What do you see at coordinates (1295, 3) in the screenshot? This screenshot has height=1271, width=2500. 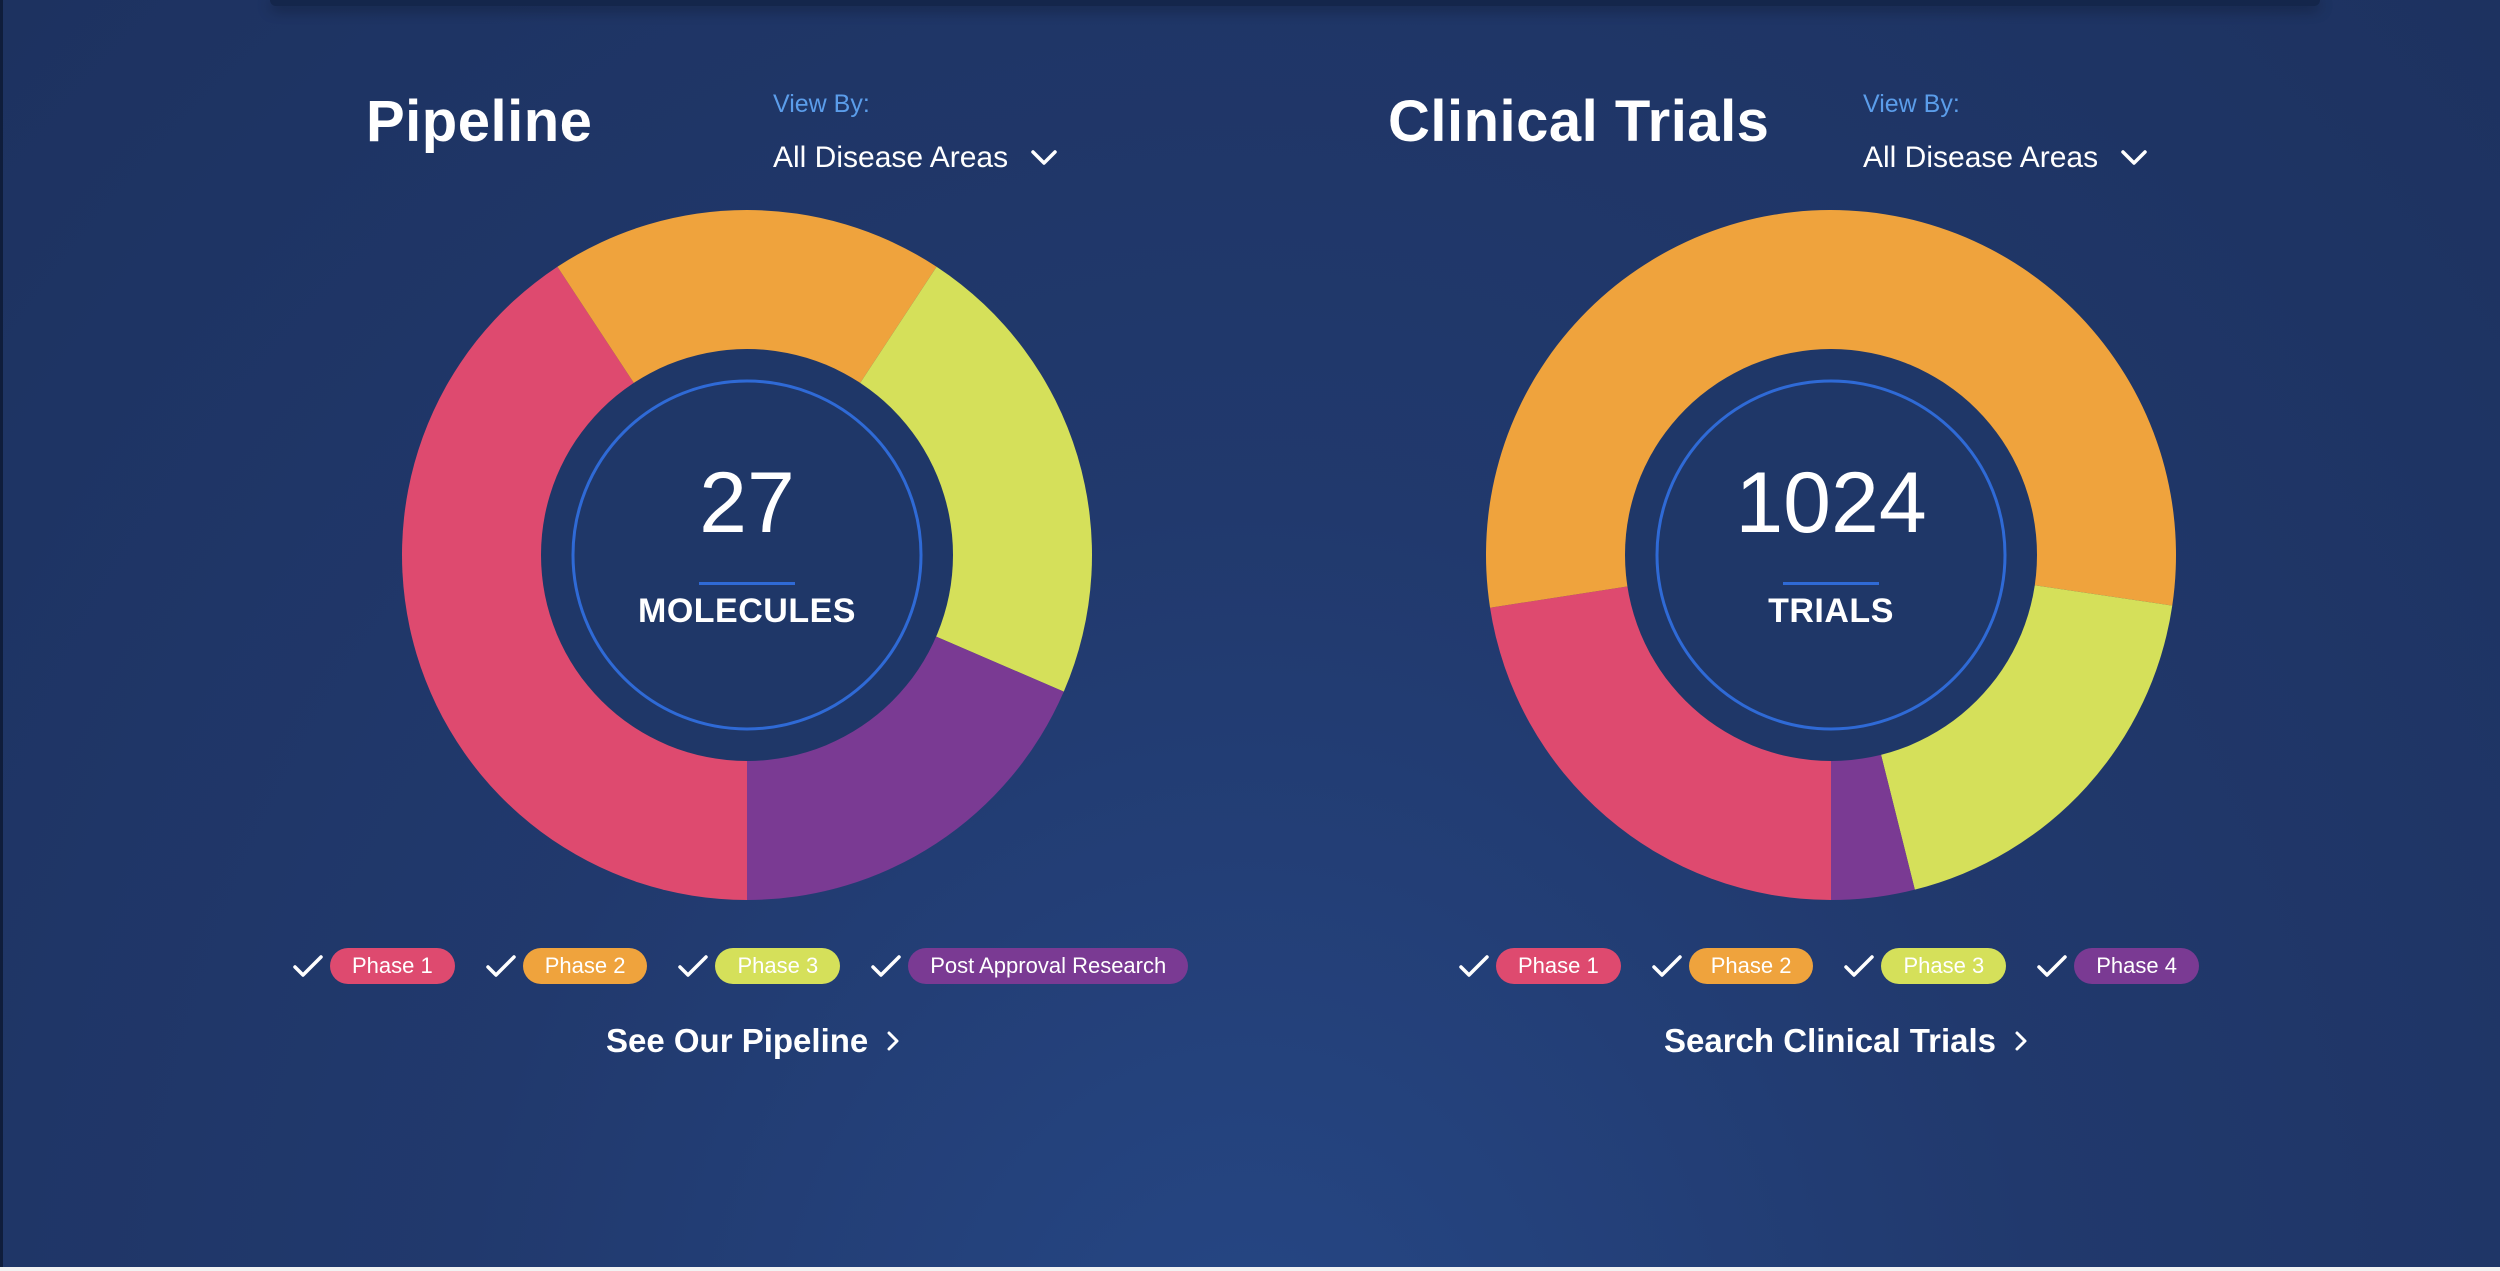 I see `top-header-shadow` at bounding box center [1295, 3].